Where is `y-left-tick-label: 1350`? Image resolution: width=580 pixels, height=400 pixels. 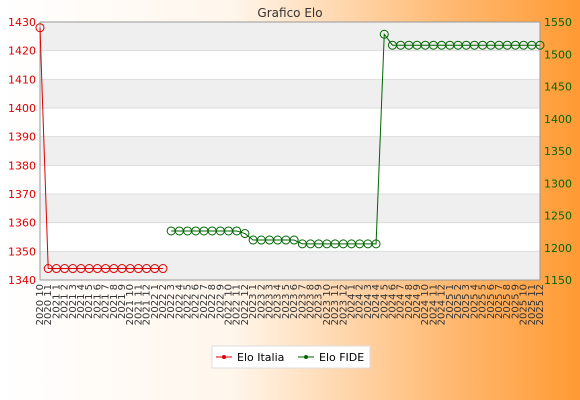
y-left-tick-label: 1350 is located at coordinates (22, 251).